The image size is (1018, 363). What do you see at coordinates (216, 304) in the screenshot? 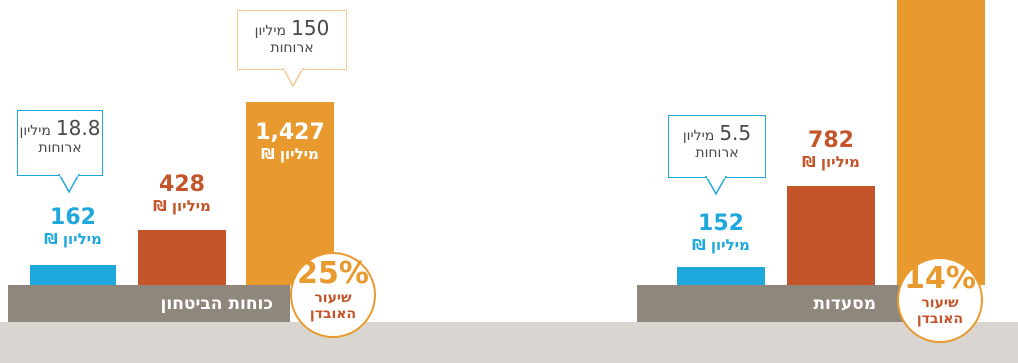
I see `category-label-security: כוחות הביטחון` at bounding box center [216, 304].